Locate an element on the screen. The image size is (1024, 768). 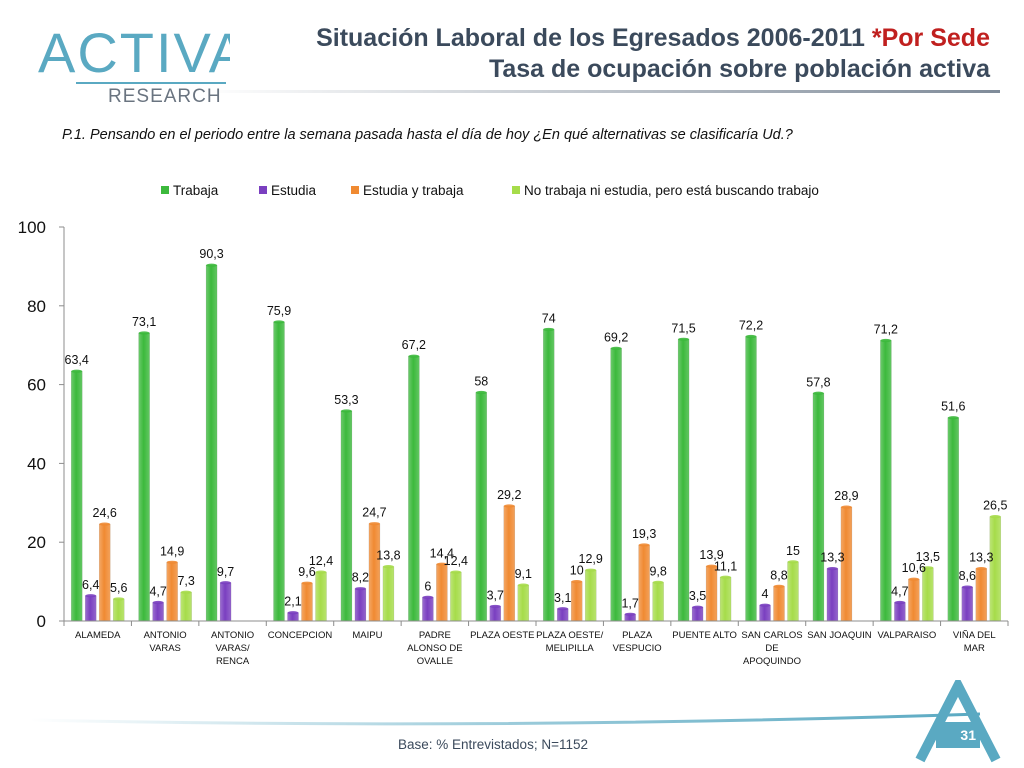
data-label: 13,8 is located at coordinates (388, 556).